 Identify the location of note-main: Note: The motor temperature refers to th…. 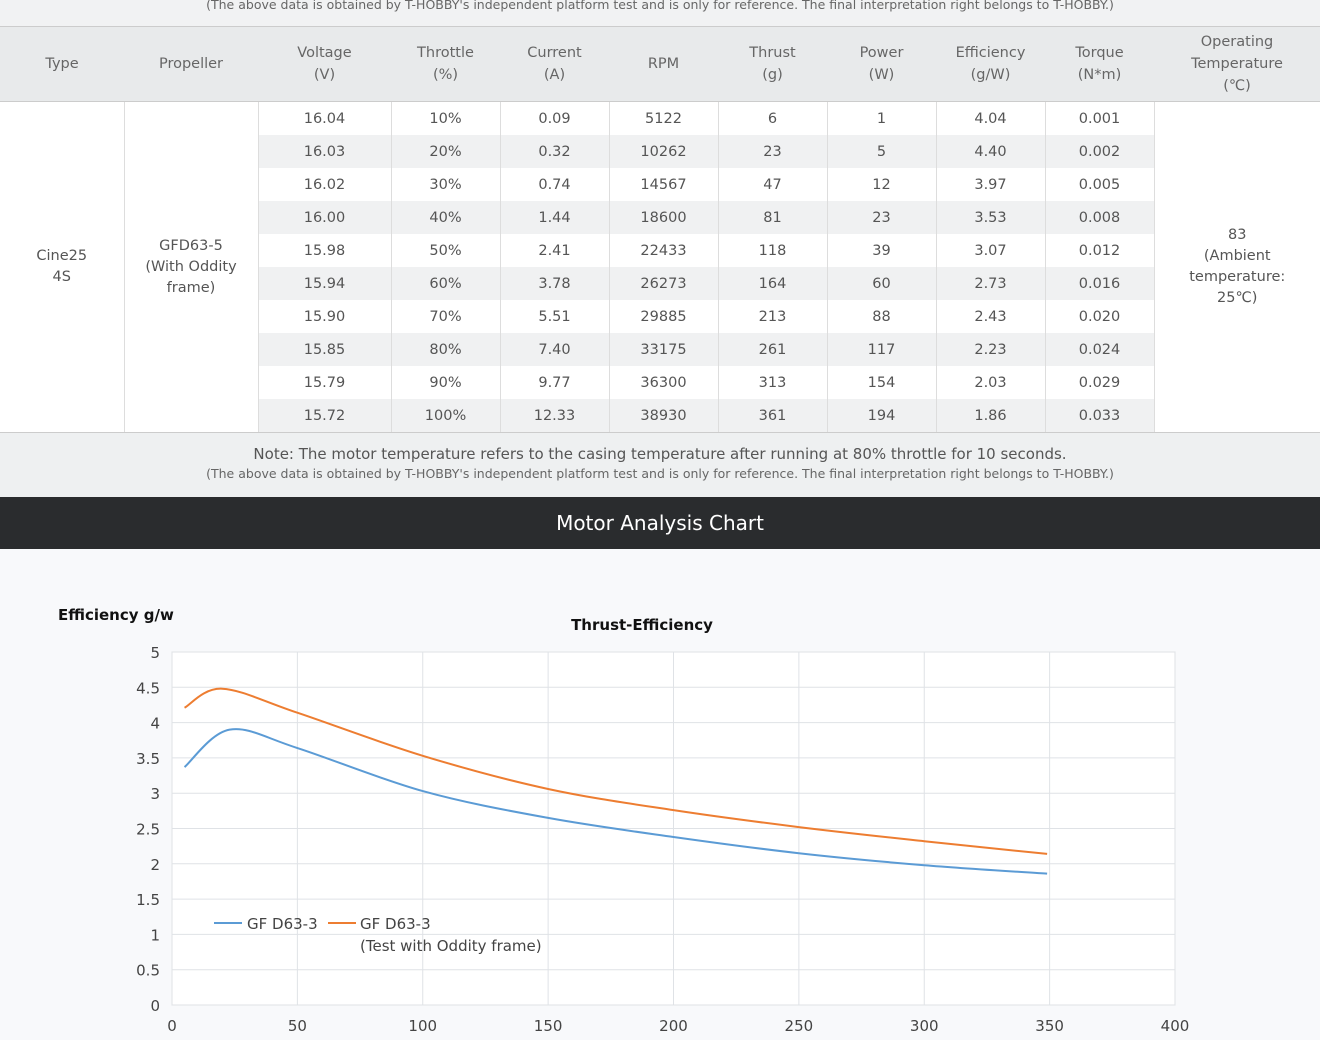
(660, 448).